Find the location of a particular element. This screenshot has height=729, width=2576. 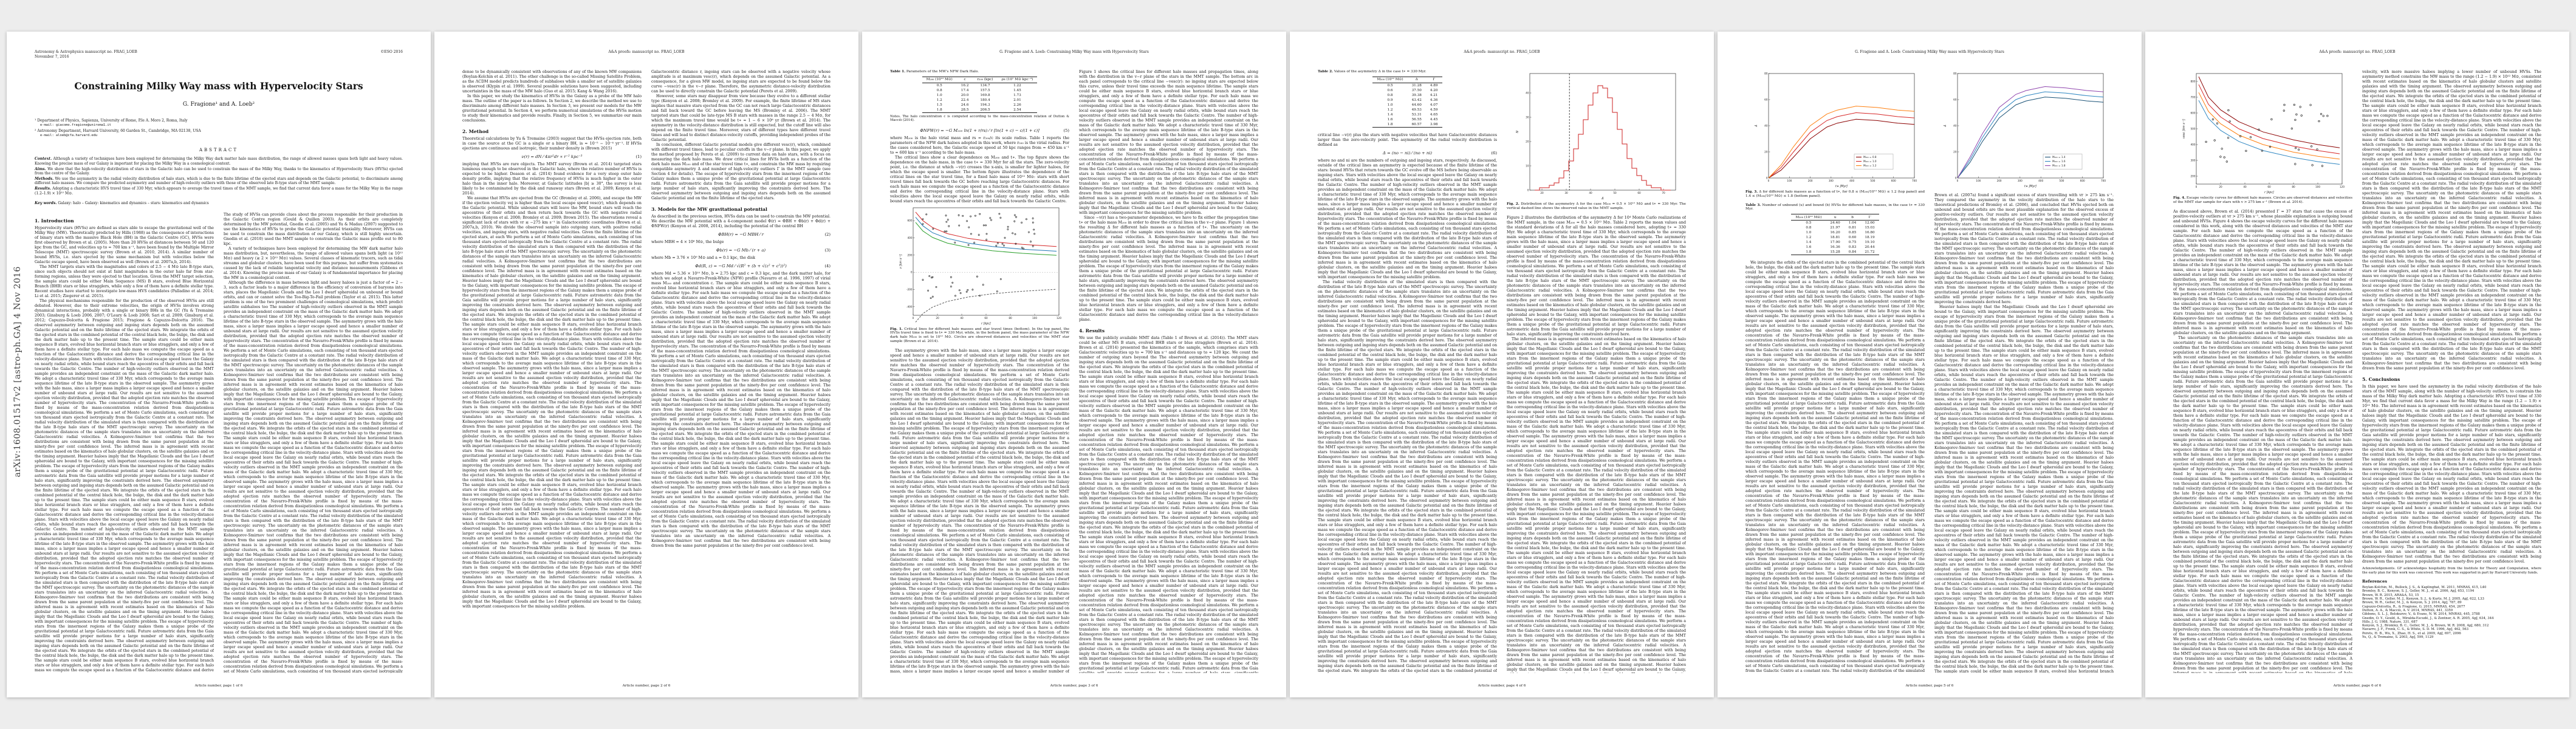

equation-number: (2) is located at coordinates (827, 235).